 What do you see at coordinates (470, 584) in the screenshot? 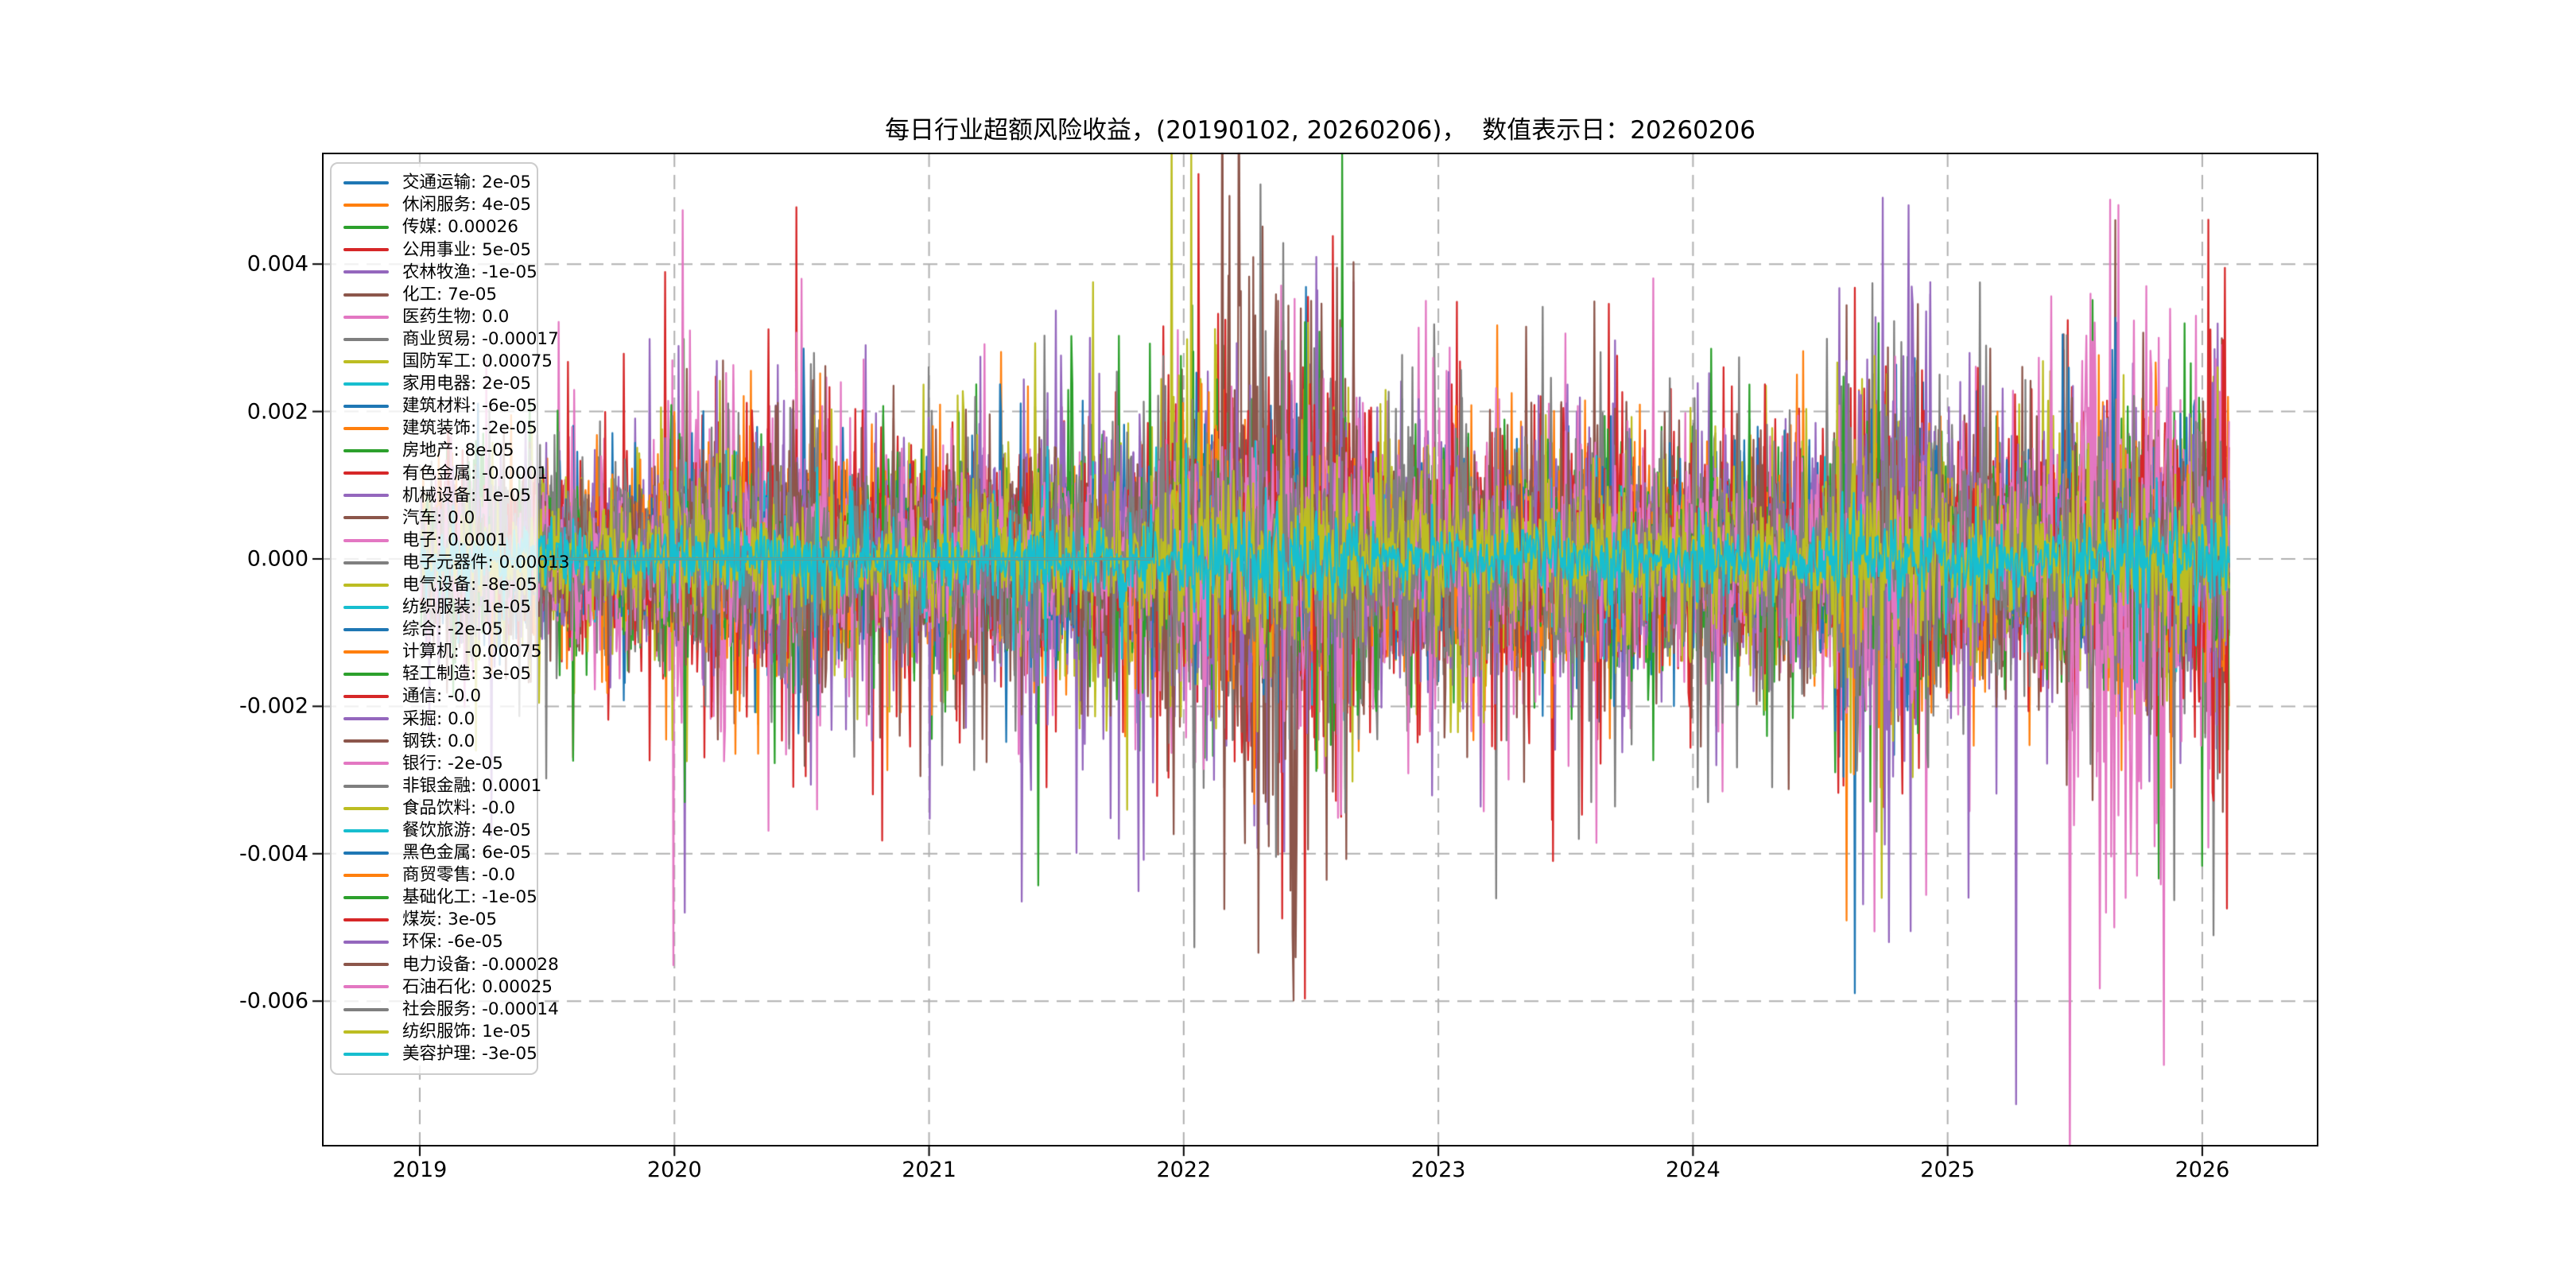
I see `legend-item-label: 电气设备: -8e-05` at bounding box center [470, 584].